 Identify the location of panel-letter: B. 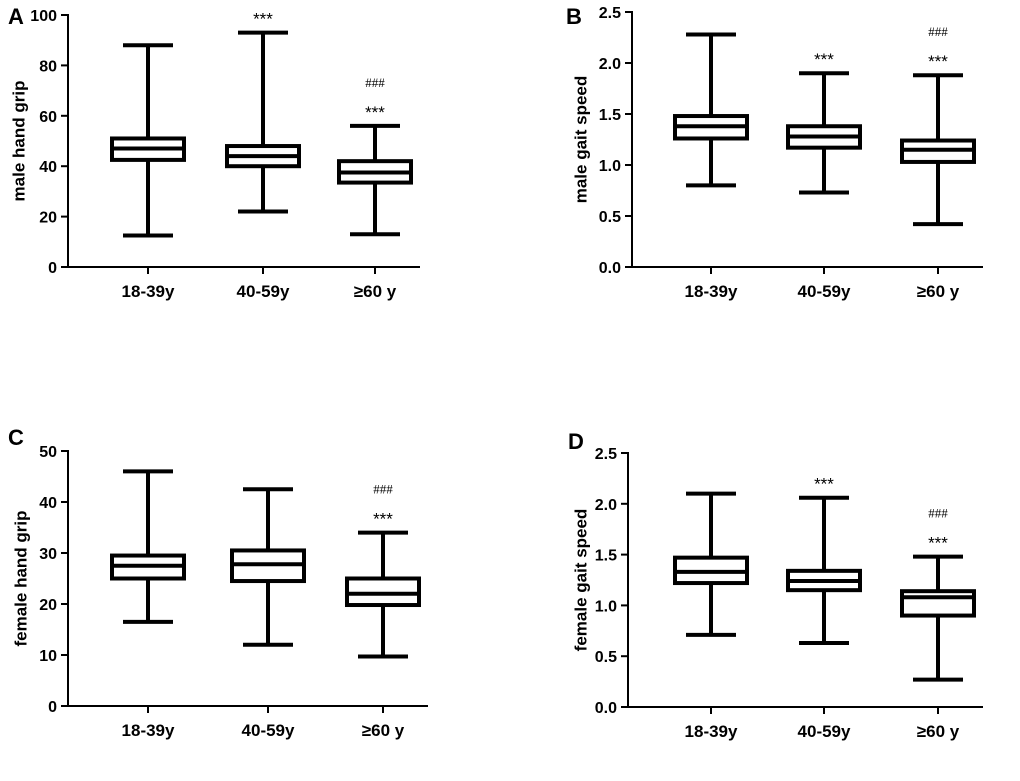
(574, 16).